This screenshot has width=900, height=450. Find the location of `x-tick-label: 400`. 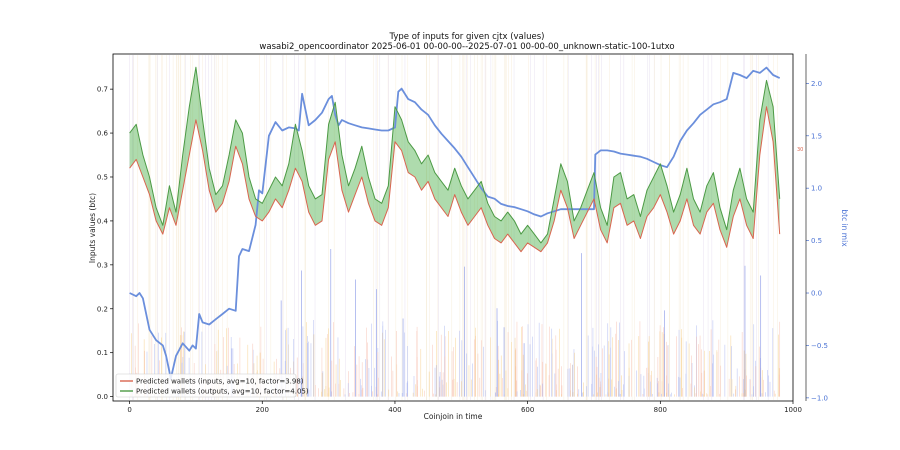

x-tick-label: 400 is located at coordinates (394, 410).